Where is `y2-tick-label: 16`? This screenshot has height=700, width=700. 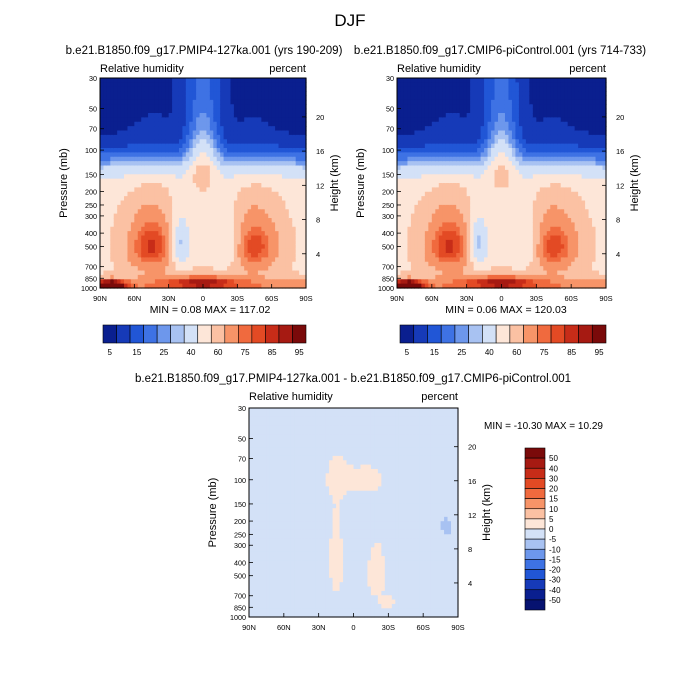
y2-tick-label: 16 is located at coordinates (320, 151).